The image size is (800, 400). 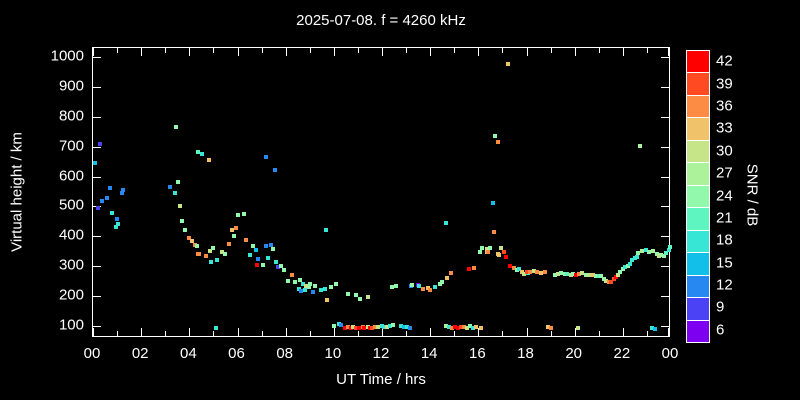 What do you see at coordinates (71, 325) in the screenshot?
I see `y-tick-label: 100` at bounding box center [71, 325].